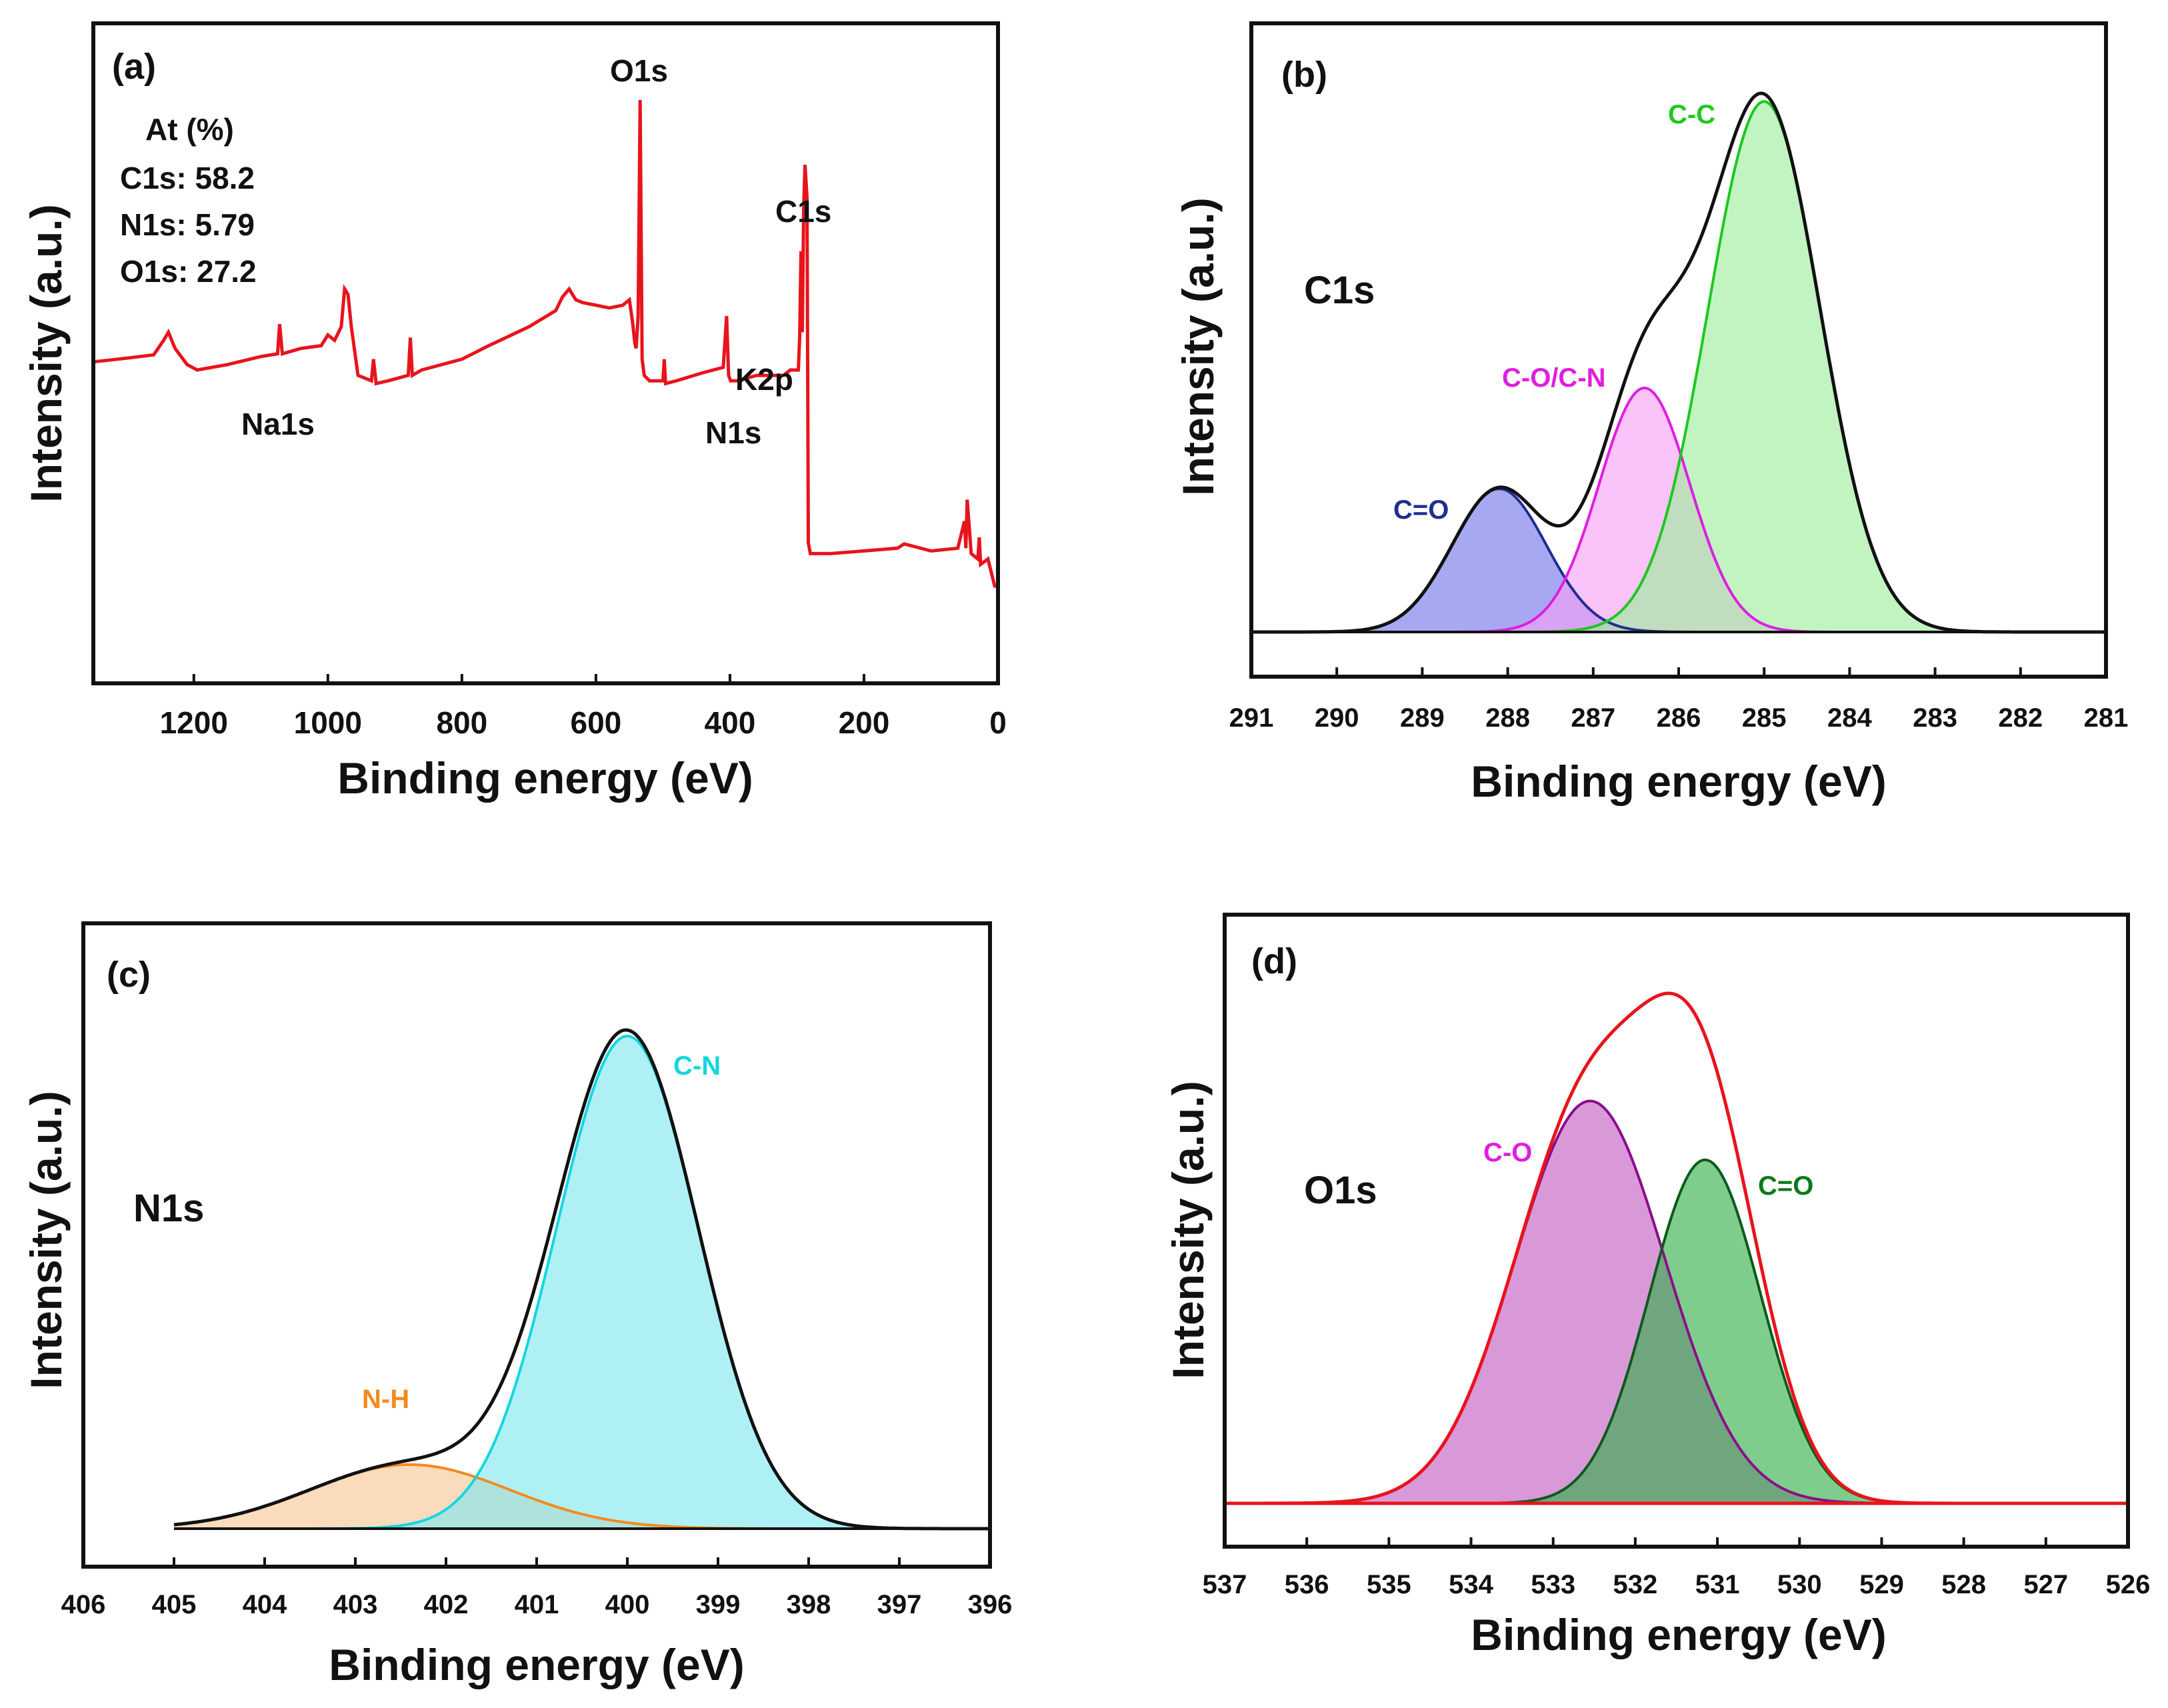 Image resolution: width=2168 pixels, height=1708 pixels. What do you see at coordinates (278, 424) in the screenshot?
I see `peak-label-na1s: Na1s` at bounding box center [278, 424].